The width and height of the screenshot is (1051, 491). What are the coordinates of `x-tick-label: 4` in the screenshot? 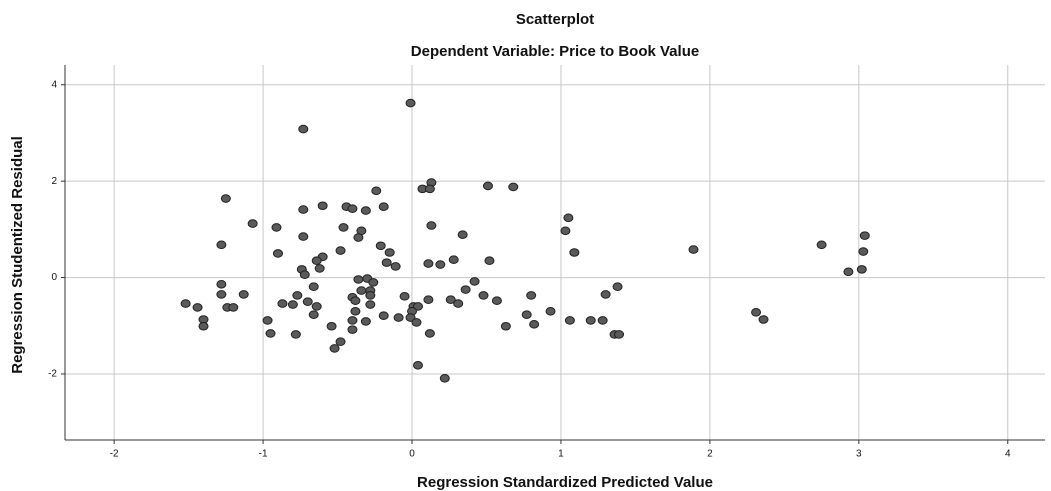 It's located at (1008, 454).